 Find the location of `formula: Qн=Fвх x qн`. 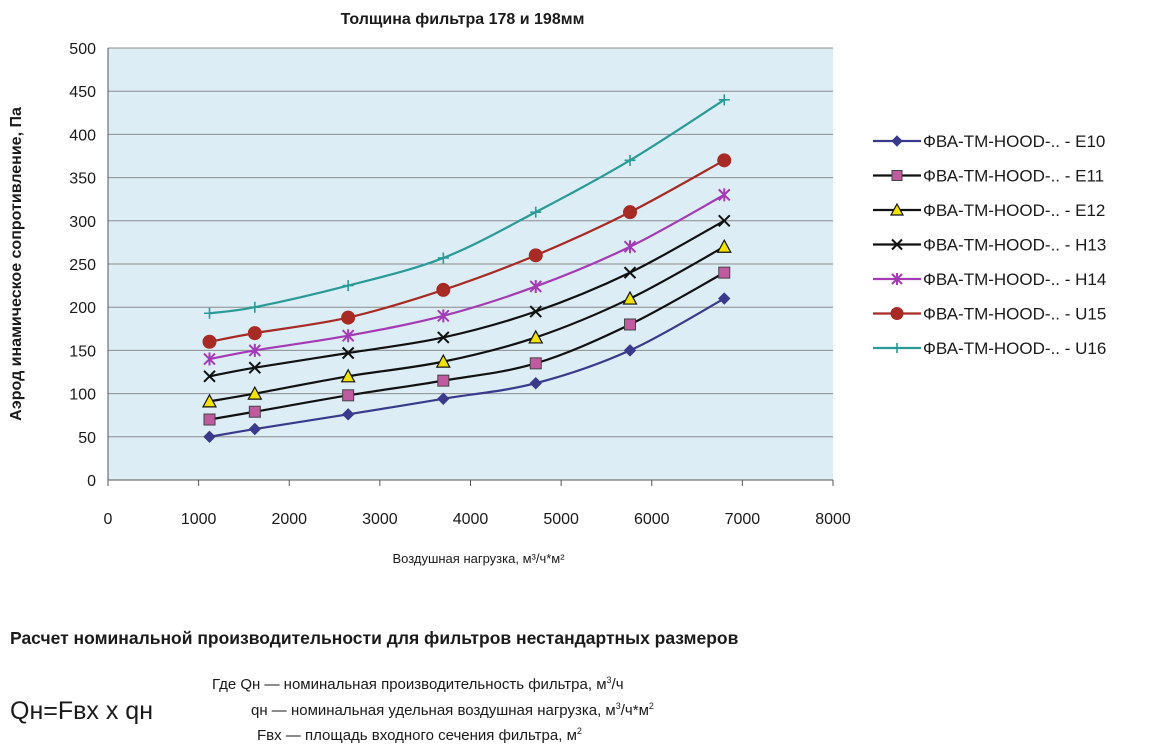

formula: Qн=Fвх x qн is located at coordinates (82, 711).